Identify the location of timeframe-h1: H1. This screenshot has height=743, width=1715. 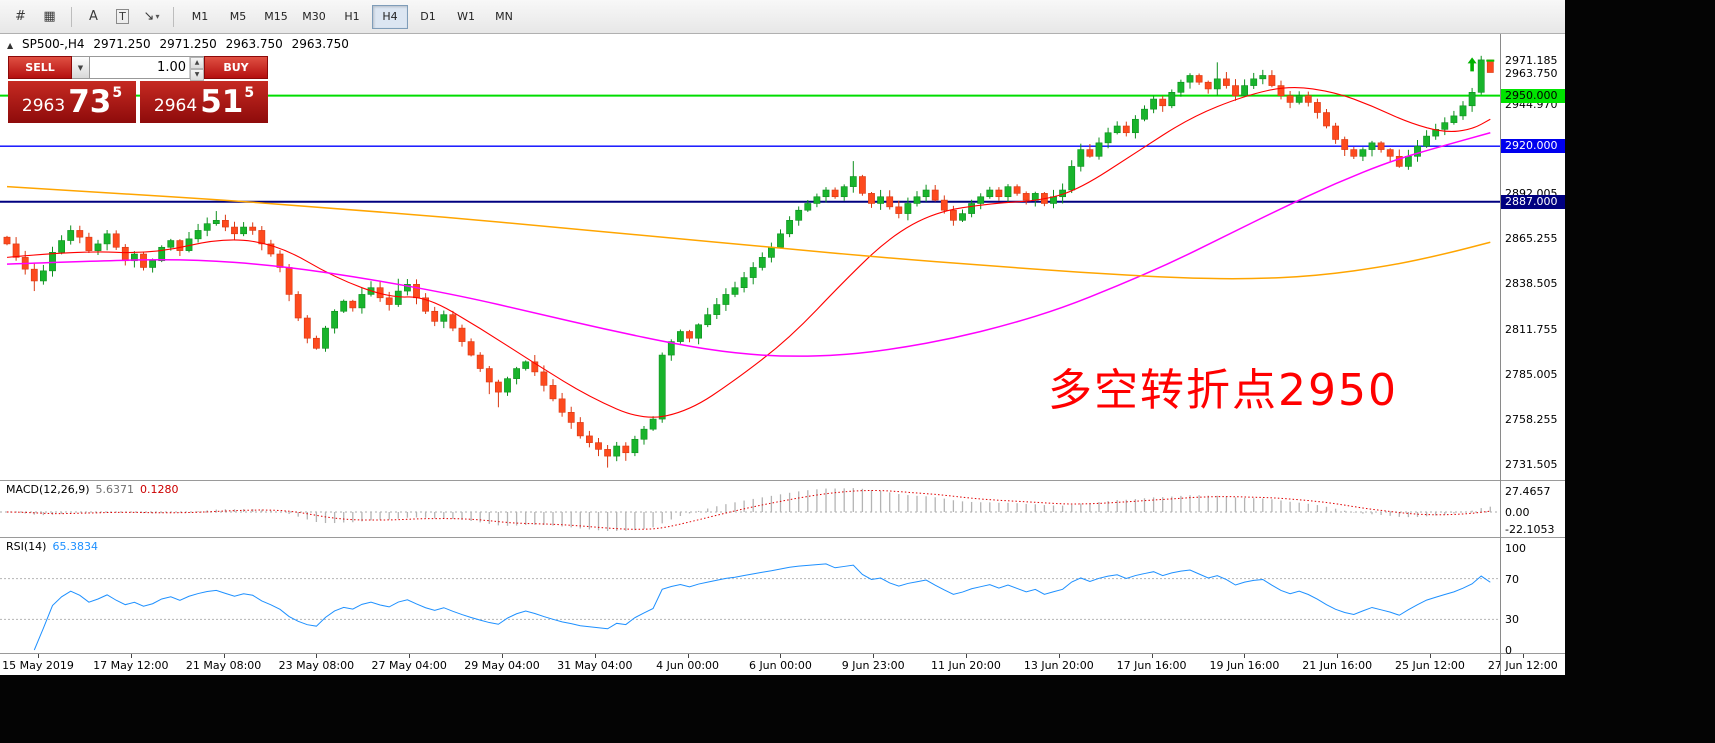
(352, 16).